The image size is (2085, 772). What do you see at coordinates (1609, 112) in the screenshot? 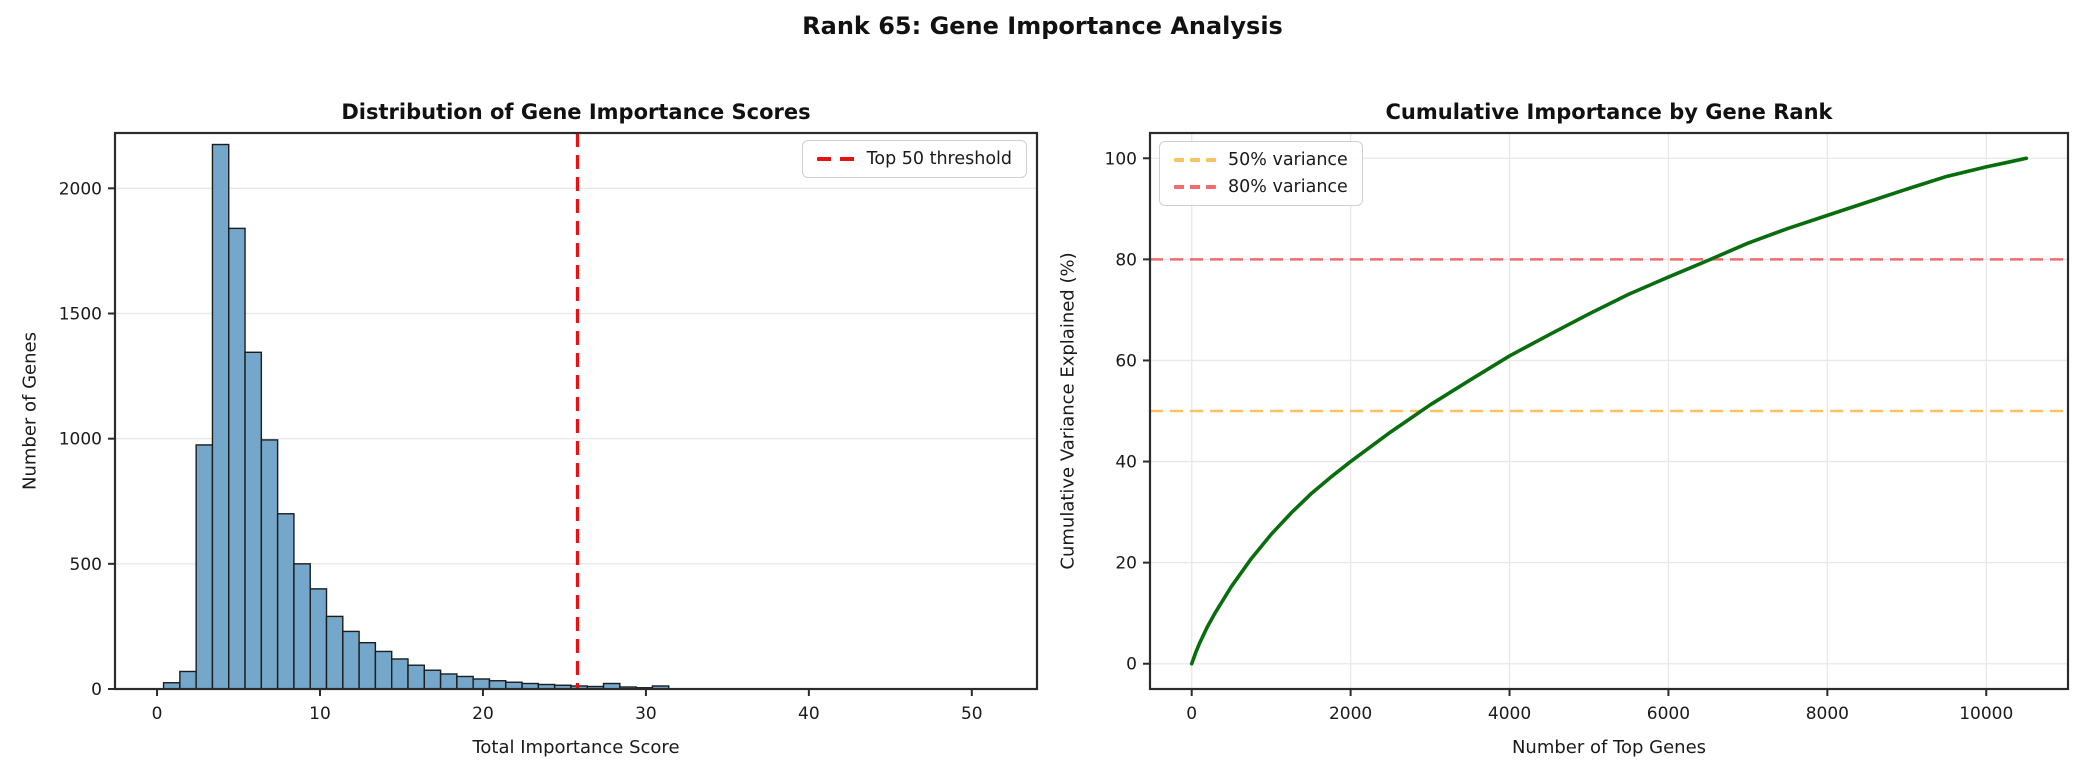
I see `cumulative-title: Cumulative Importance by Gene Rank` at bounding box center [1609, 112].